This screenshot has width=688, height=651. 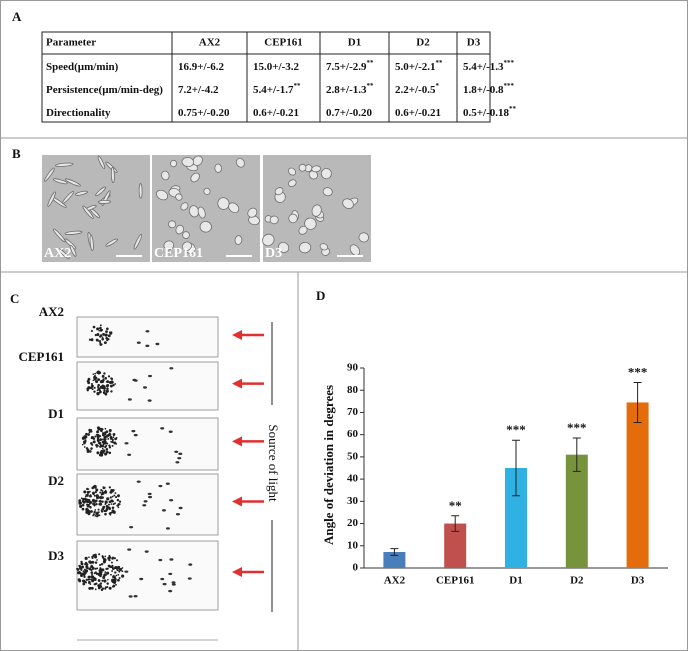 What do you see at coordinates (56, 480) in the screenshot?
I see `row-label: D2` at bounding box center [56, 480].